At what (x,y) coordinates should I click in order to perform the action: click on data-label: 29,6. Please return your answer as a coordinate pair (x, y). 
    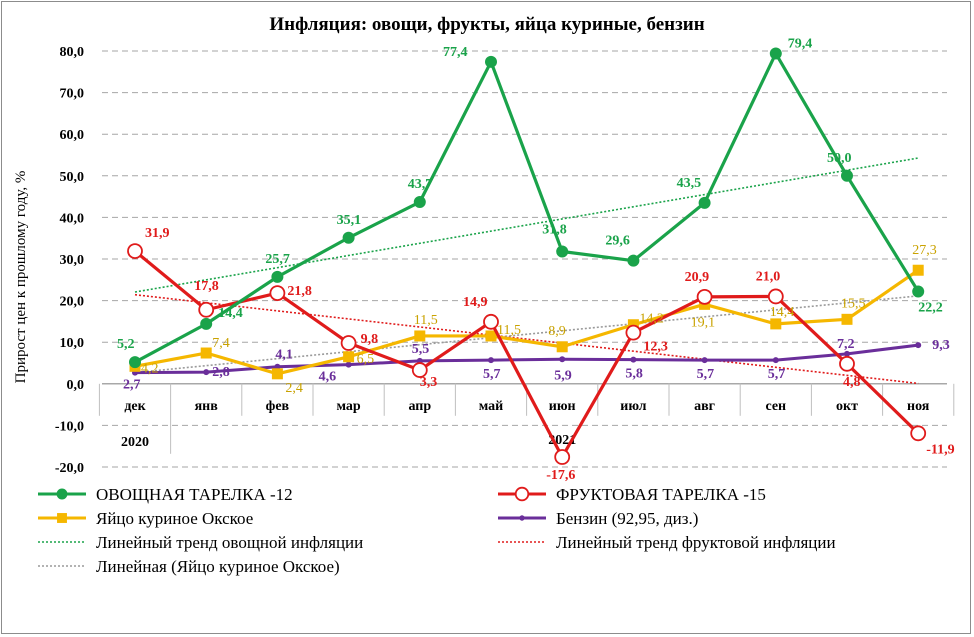
    Looking at the image, I should click on (617, 241).